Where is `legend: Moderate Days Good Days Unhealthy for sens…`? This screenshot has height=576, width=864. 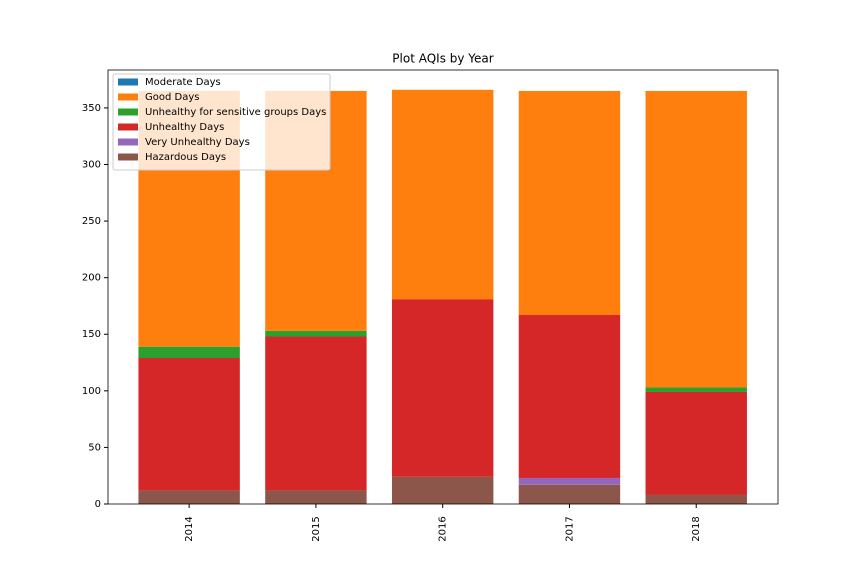
legend: Moderate Days Good Days Unhealthy for sens… is located at coordinates (221, 122).